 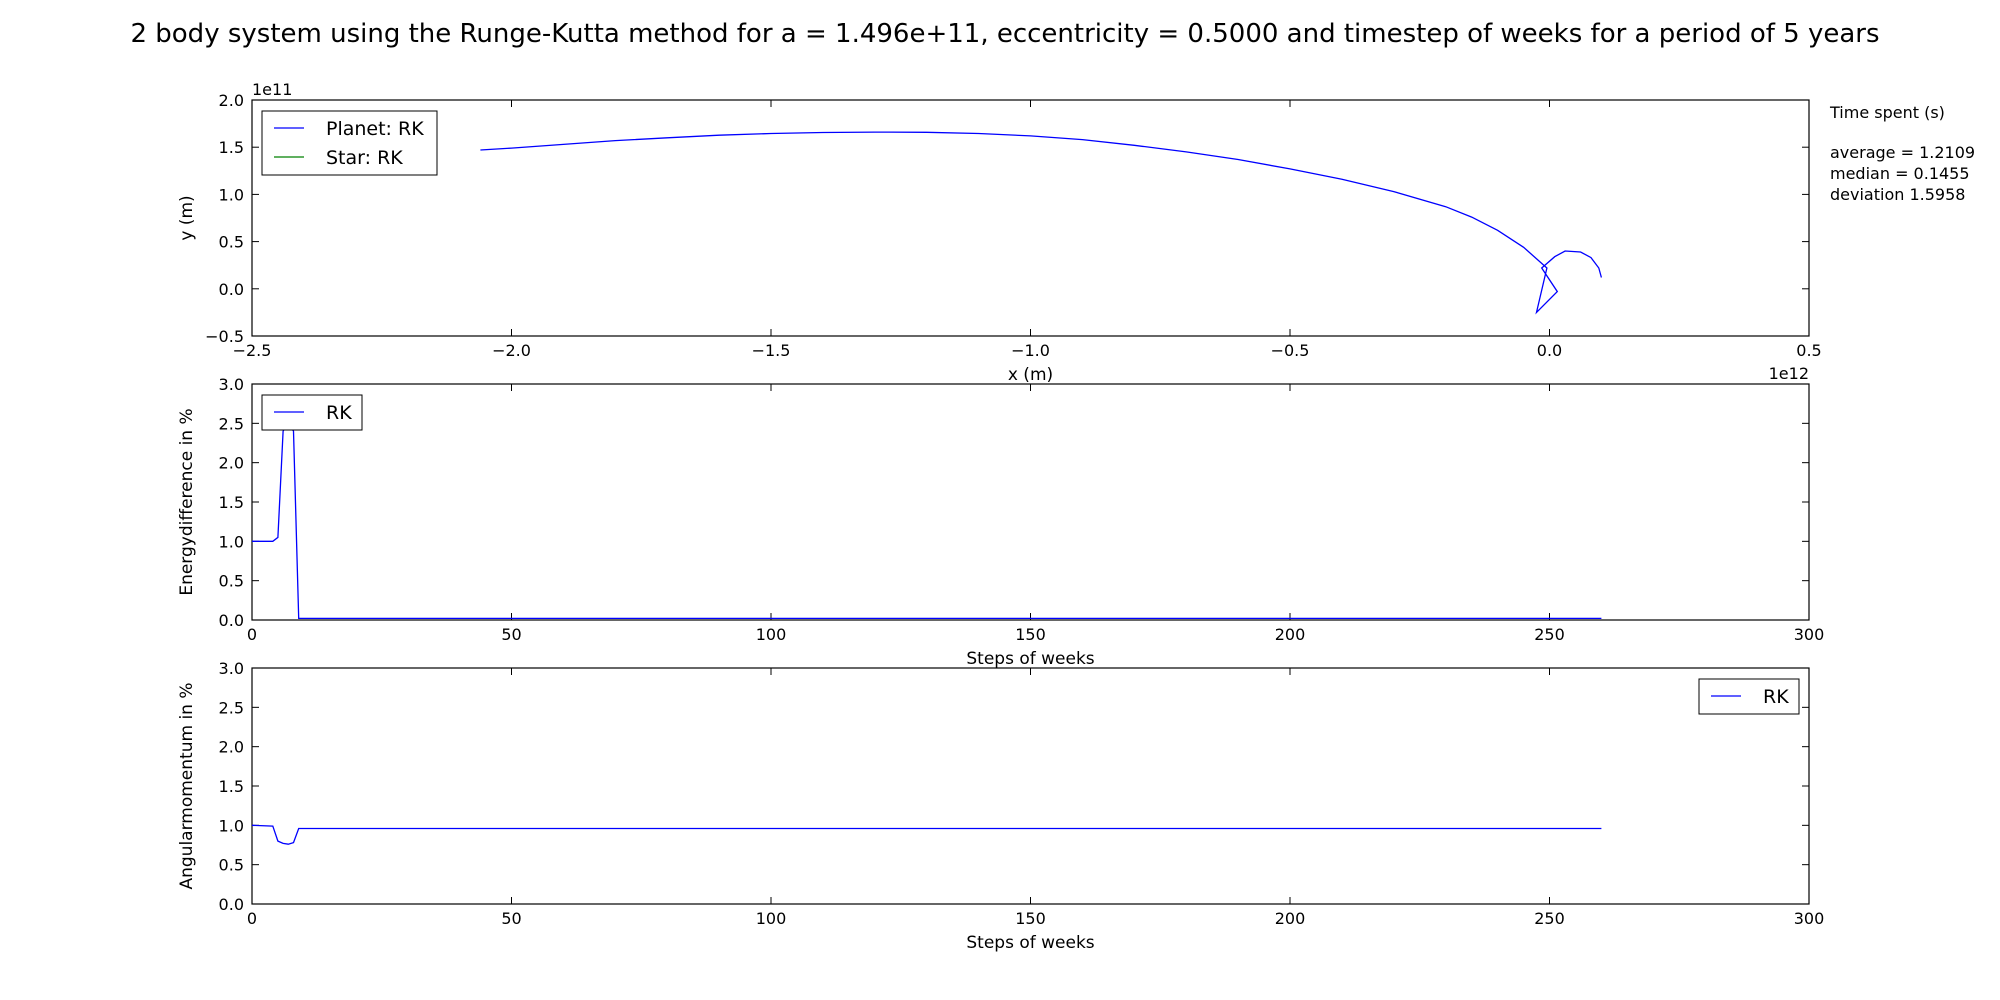 What do you see at coordinates (771, 918) in the screenshot?
I see `angular-xtick-label: 100` at bounding box center [771, 918].